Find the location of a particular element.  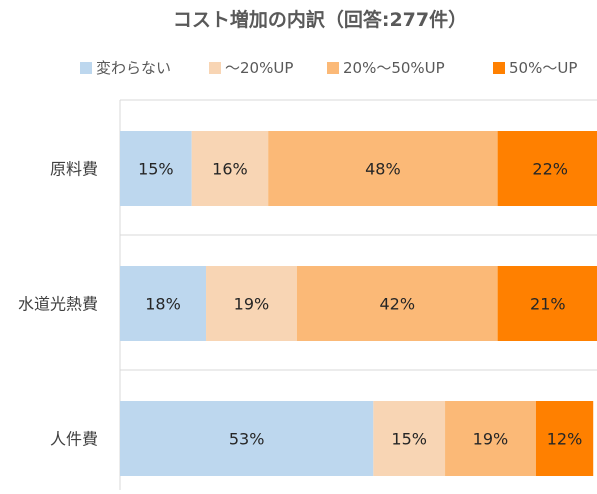

category-label: 人件費 is located at coordinates (74, 439).